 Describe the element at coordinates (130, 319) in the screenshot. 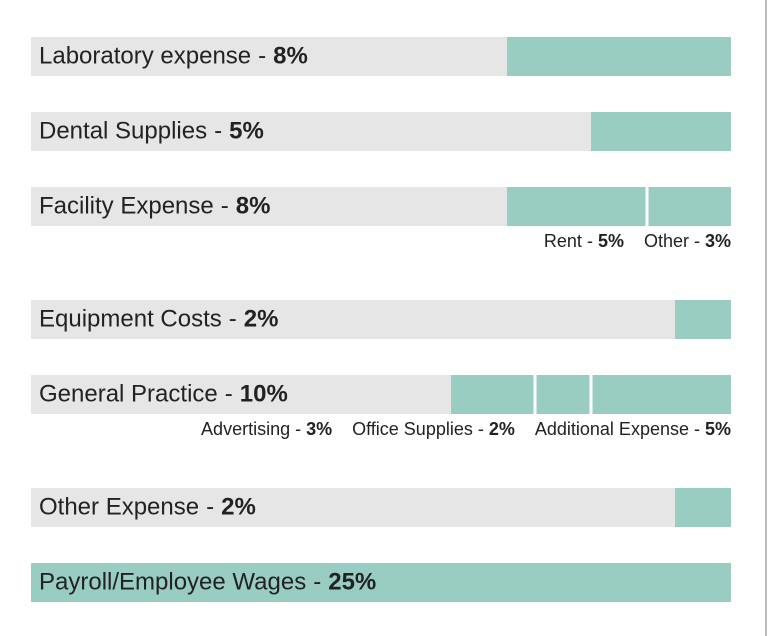

I see `category-name: Equipment Costs` at that location.